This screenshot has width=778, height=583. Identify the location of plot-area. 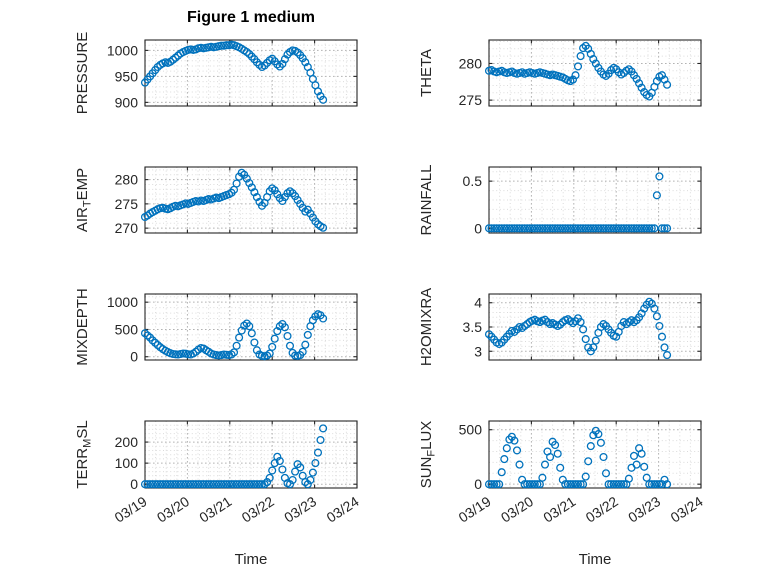
(595, 200).